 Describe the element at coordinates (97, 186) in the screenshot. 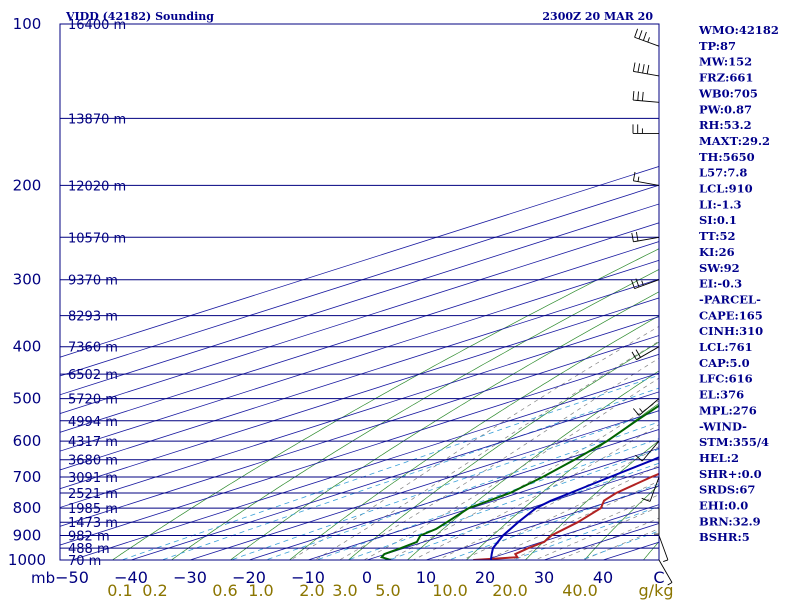

I see `height-label: 12020 m` at that location.